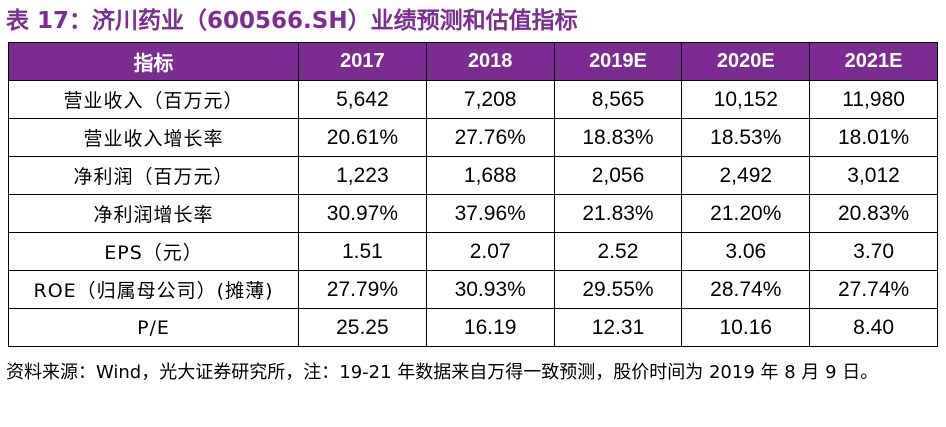  I want to click on table-cell: 37.96%, so click(490, 213).